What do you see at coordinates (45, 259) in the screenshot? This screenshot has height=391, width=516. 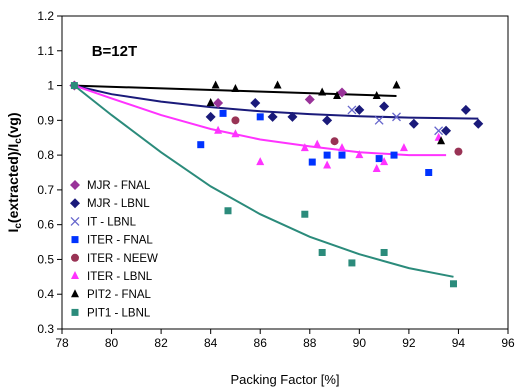 I see `y-tick-label: 0.5` at bounding box center [45, 259].